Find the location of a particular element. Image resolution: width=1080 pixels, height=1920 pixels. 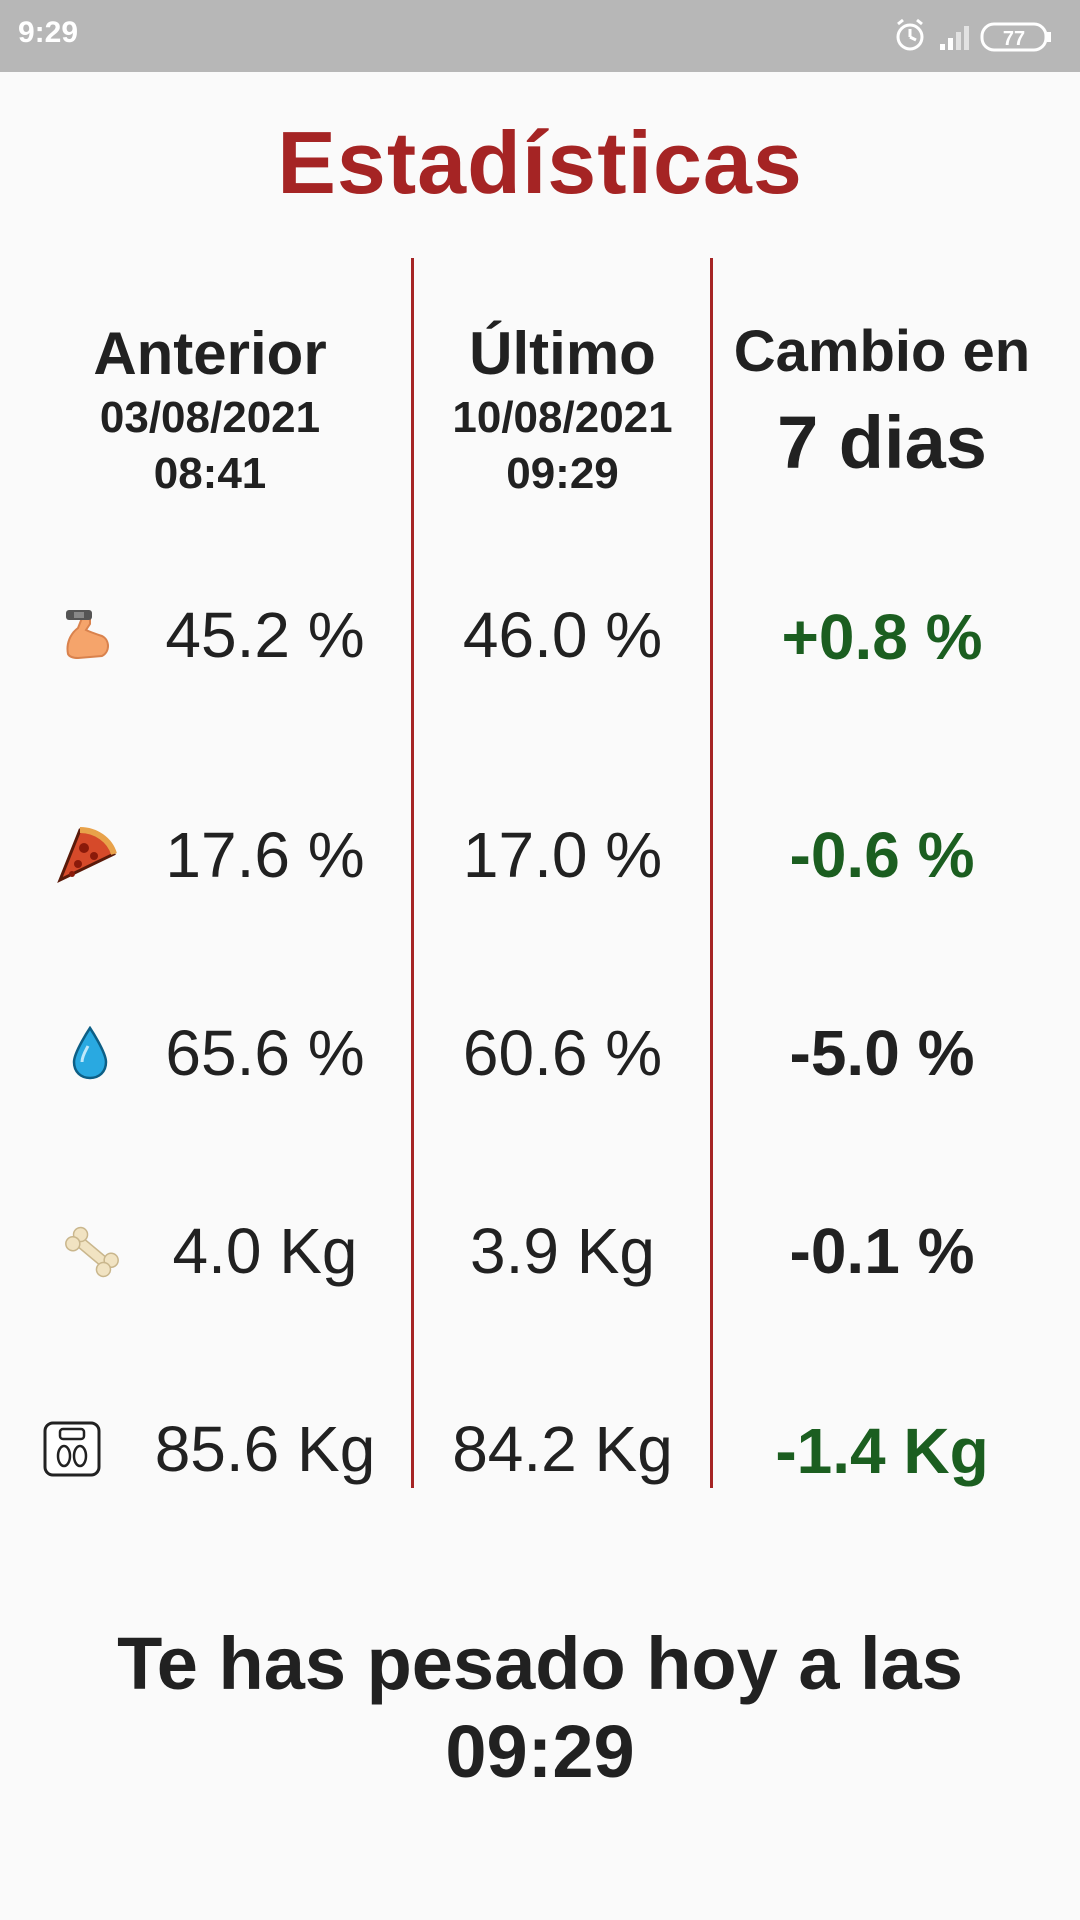

previous-value-fat: 17.6 % is located at coordinates (265, 855).